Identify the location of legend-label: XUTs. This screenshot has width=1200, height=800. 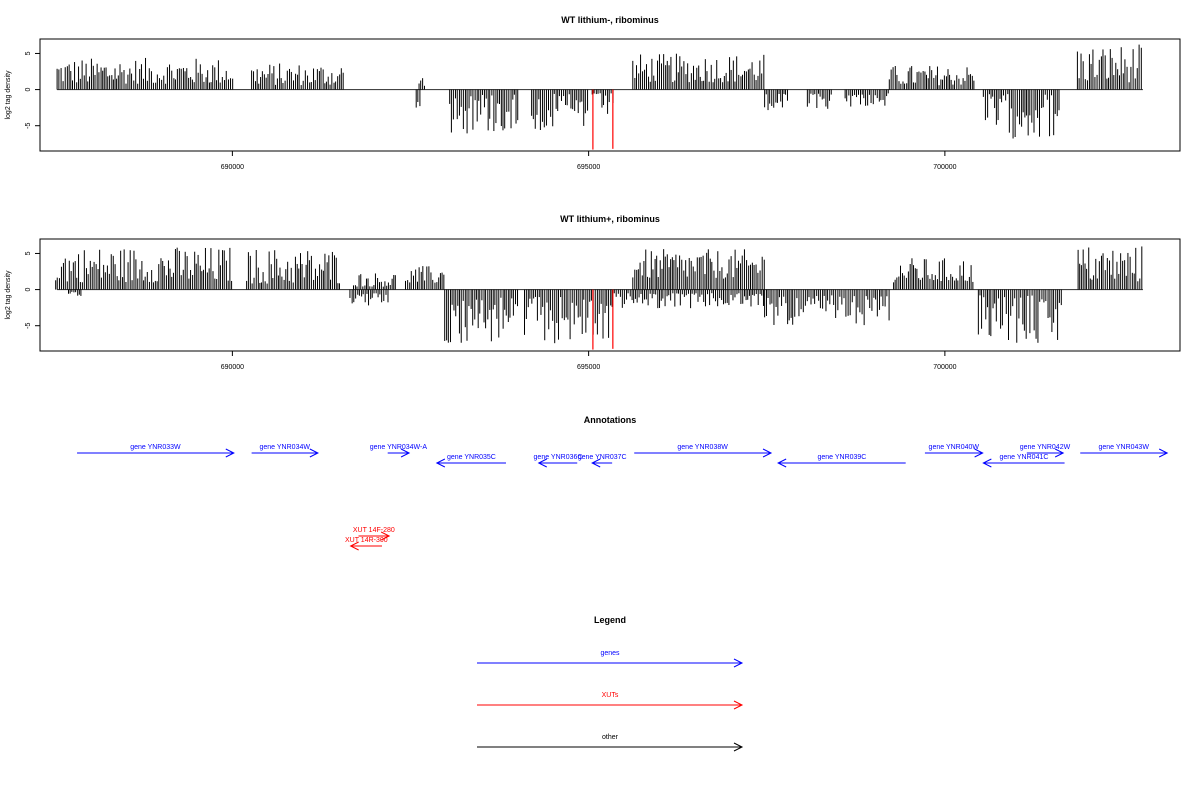
(610, 695).